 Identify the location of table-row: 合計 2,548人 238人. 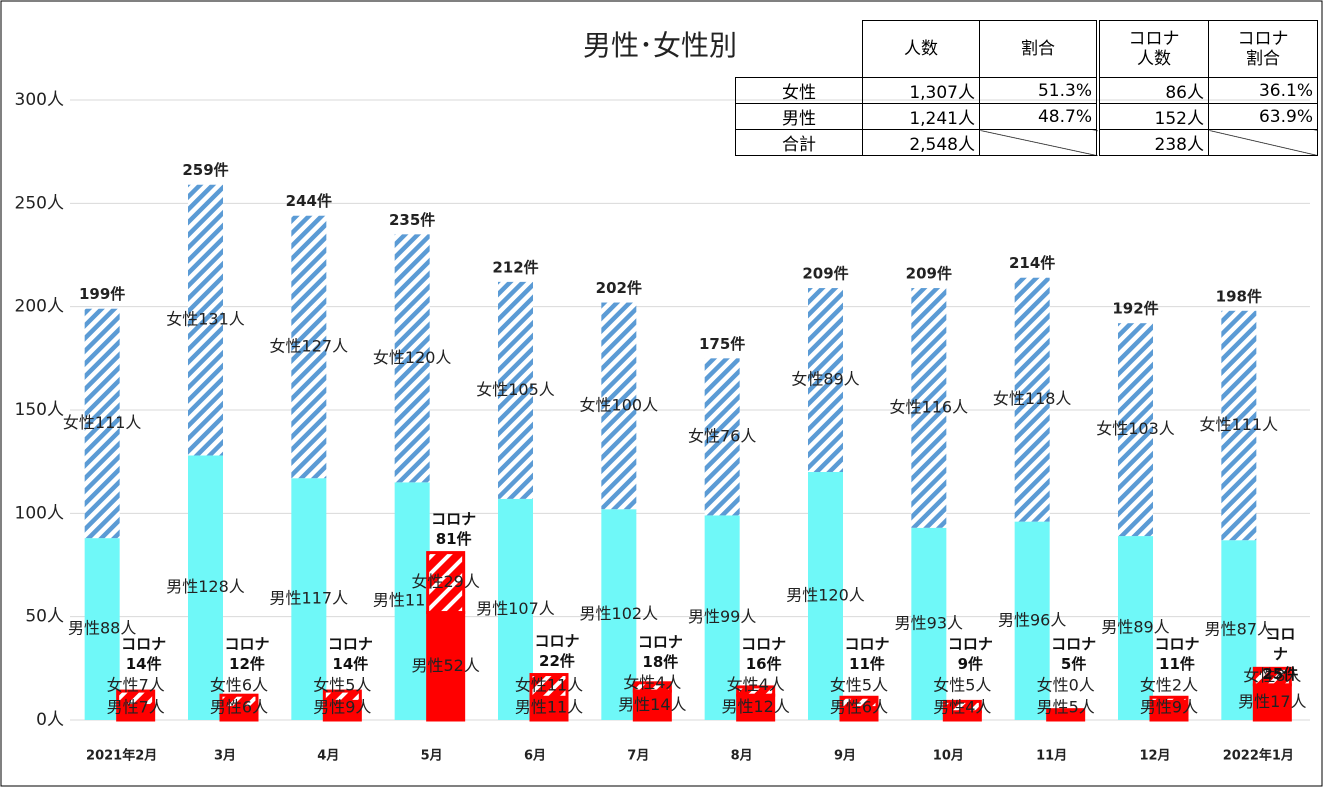
(1026, 142).